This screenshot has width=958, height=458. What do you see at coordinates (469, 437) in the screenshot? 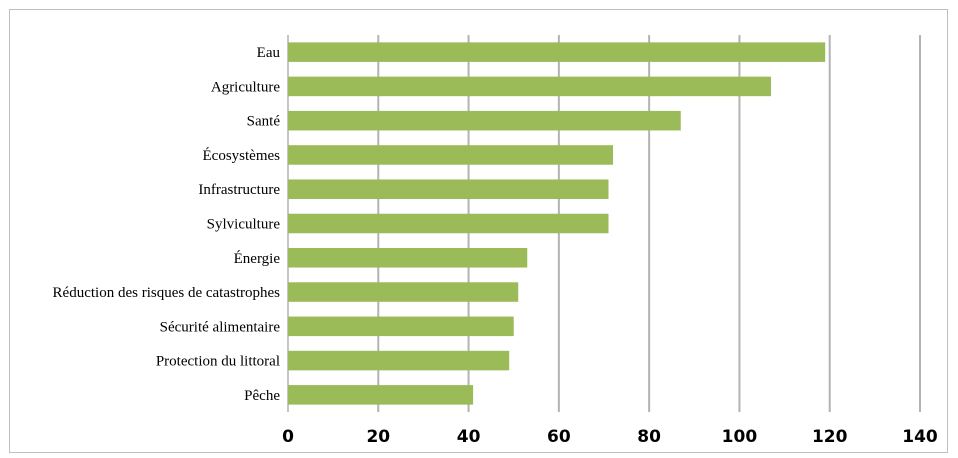
I see `x-tick-label: 40` at bounding box center [469, 437].